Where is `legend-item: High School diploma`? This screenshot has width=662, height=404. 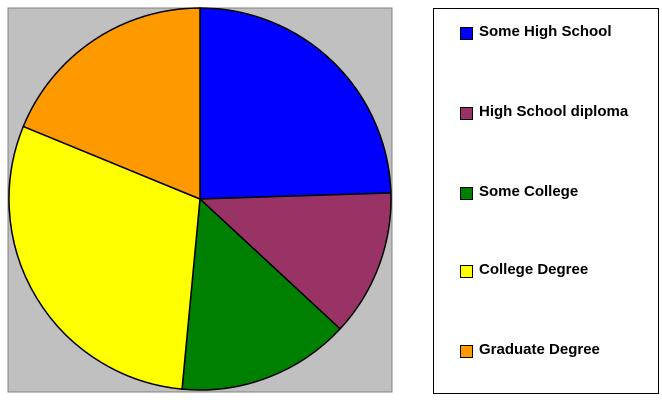
legend-item: High School diploma is located at coordinates (544, 113).